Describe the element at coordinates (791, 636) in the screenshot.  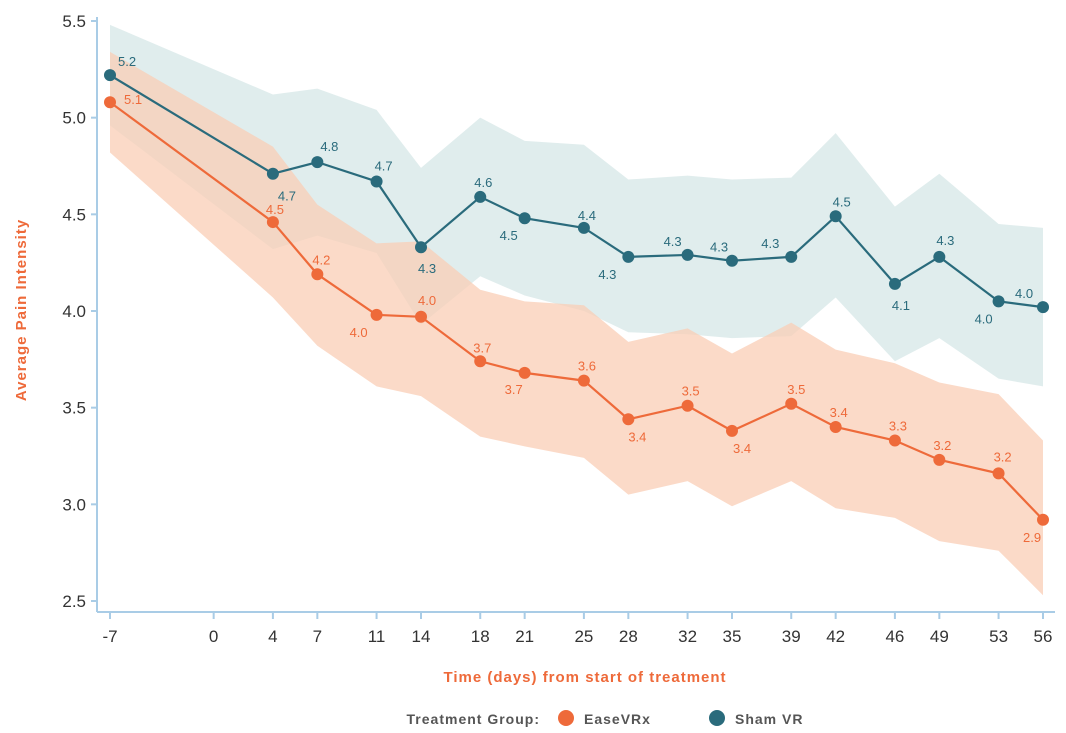
I see `x-tick-label: 39` at that location.